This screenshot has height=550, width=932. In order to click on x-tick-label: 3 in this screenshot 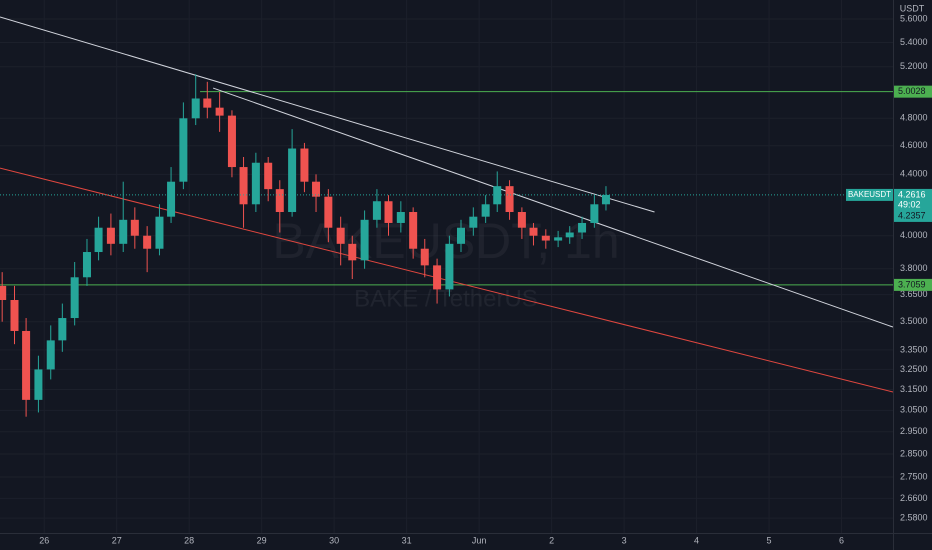, I will do `click(624, 540)`.